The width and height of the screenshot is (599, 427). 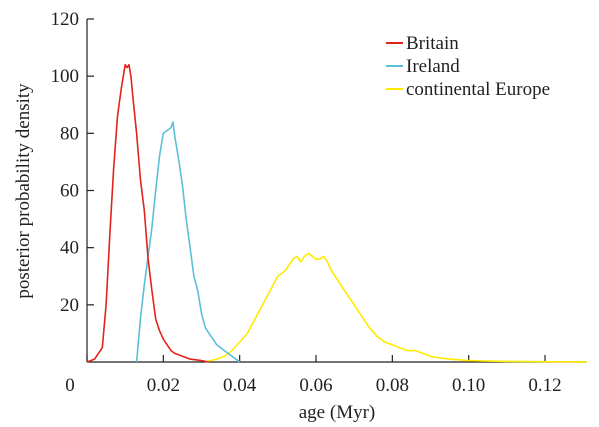 I want to click on legend-label: continental Europe, so click(x=478, y=89).